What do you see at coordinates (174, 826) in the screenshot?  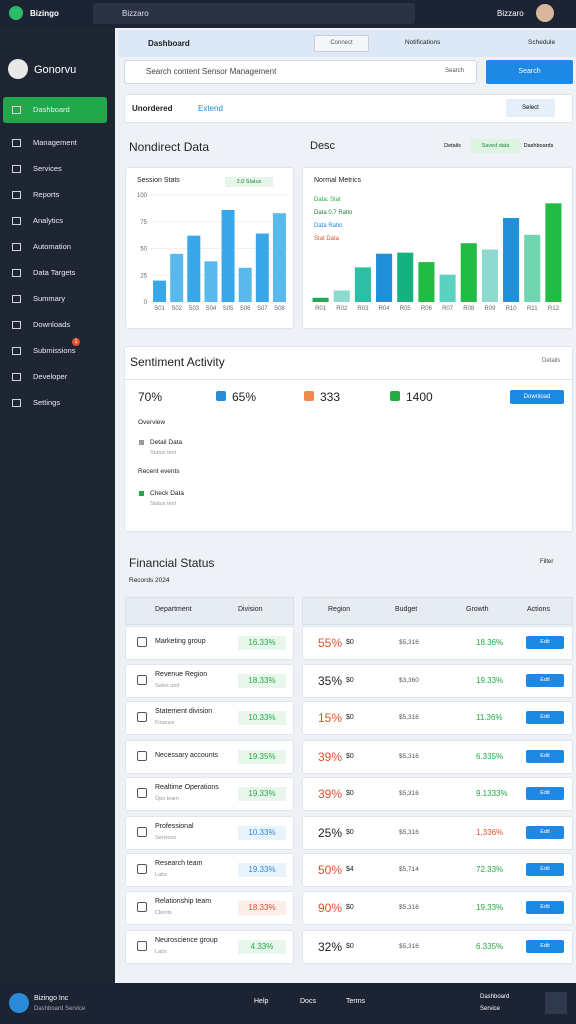 I see `row-name: Professional` at bounding box center [174, 826].